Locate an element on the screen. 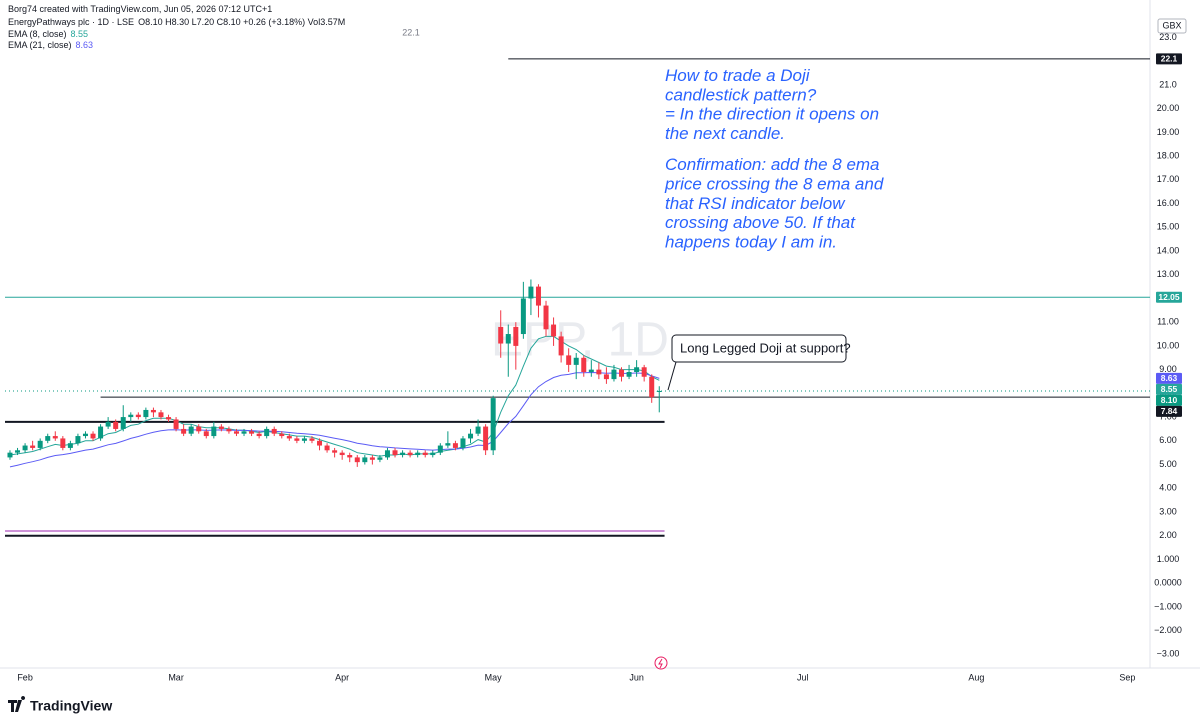 This screenshot has width=1200, height=724. y-tick-label: 13.00 is located at coordinates (1168, 274).